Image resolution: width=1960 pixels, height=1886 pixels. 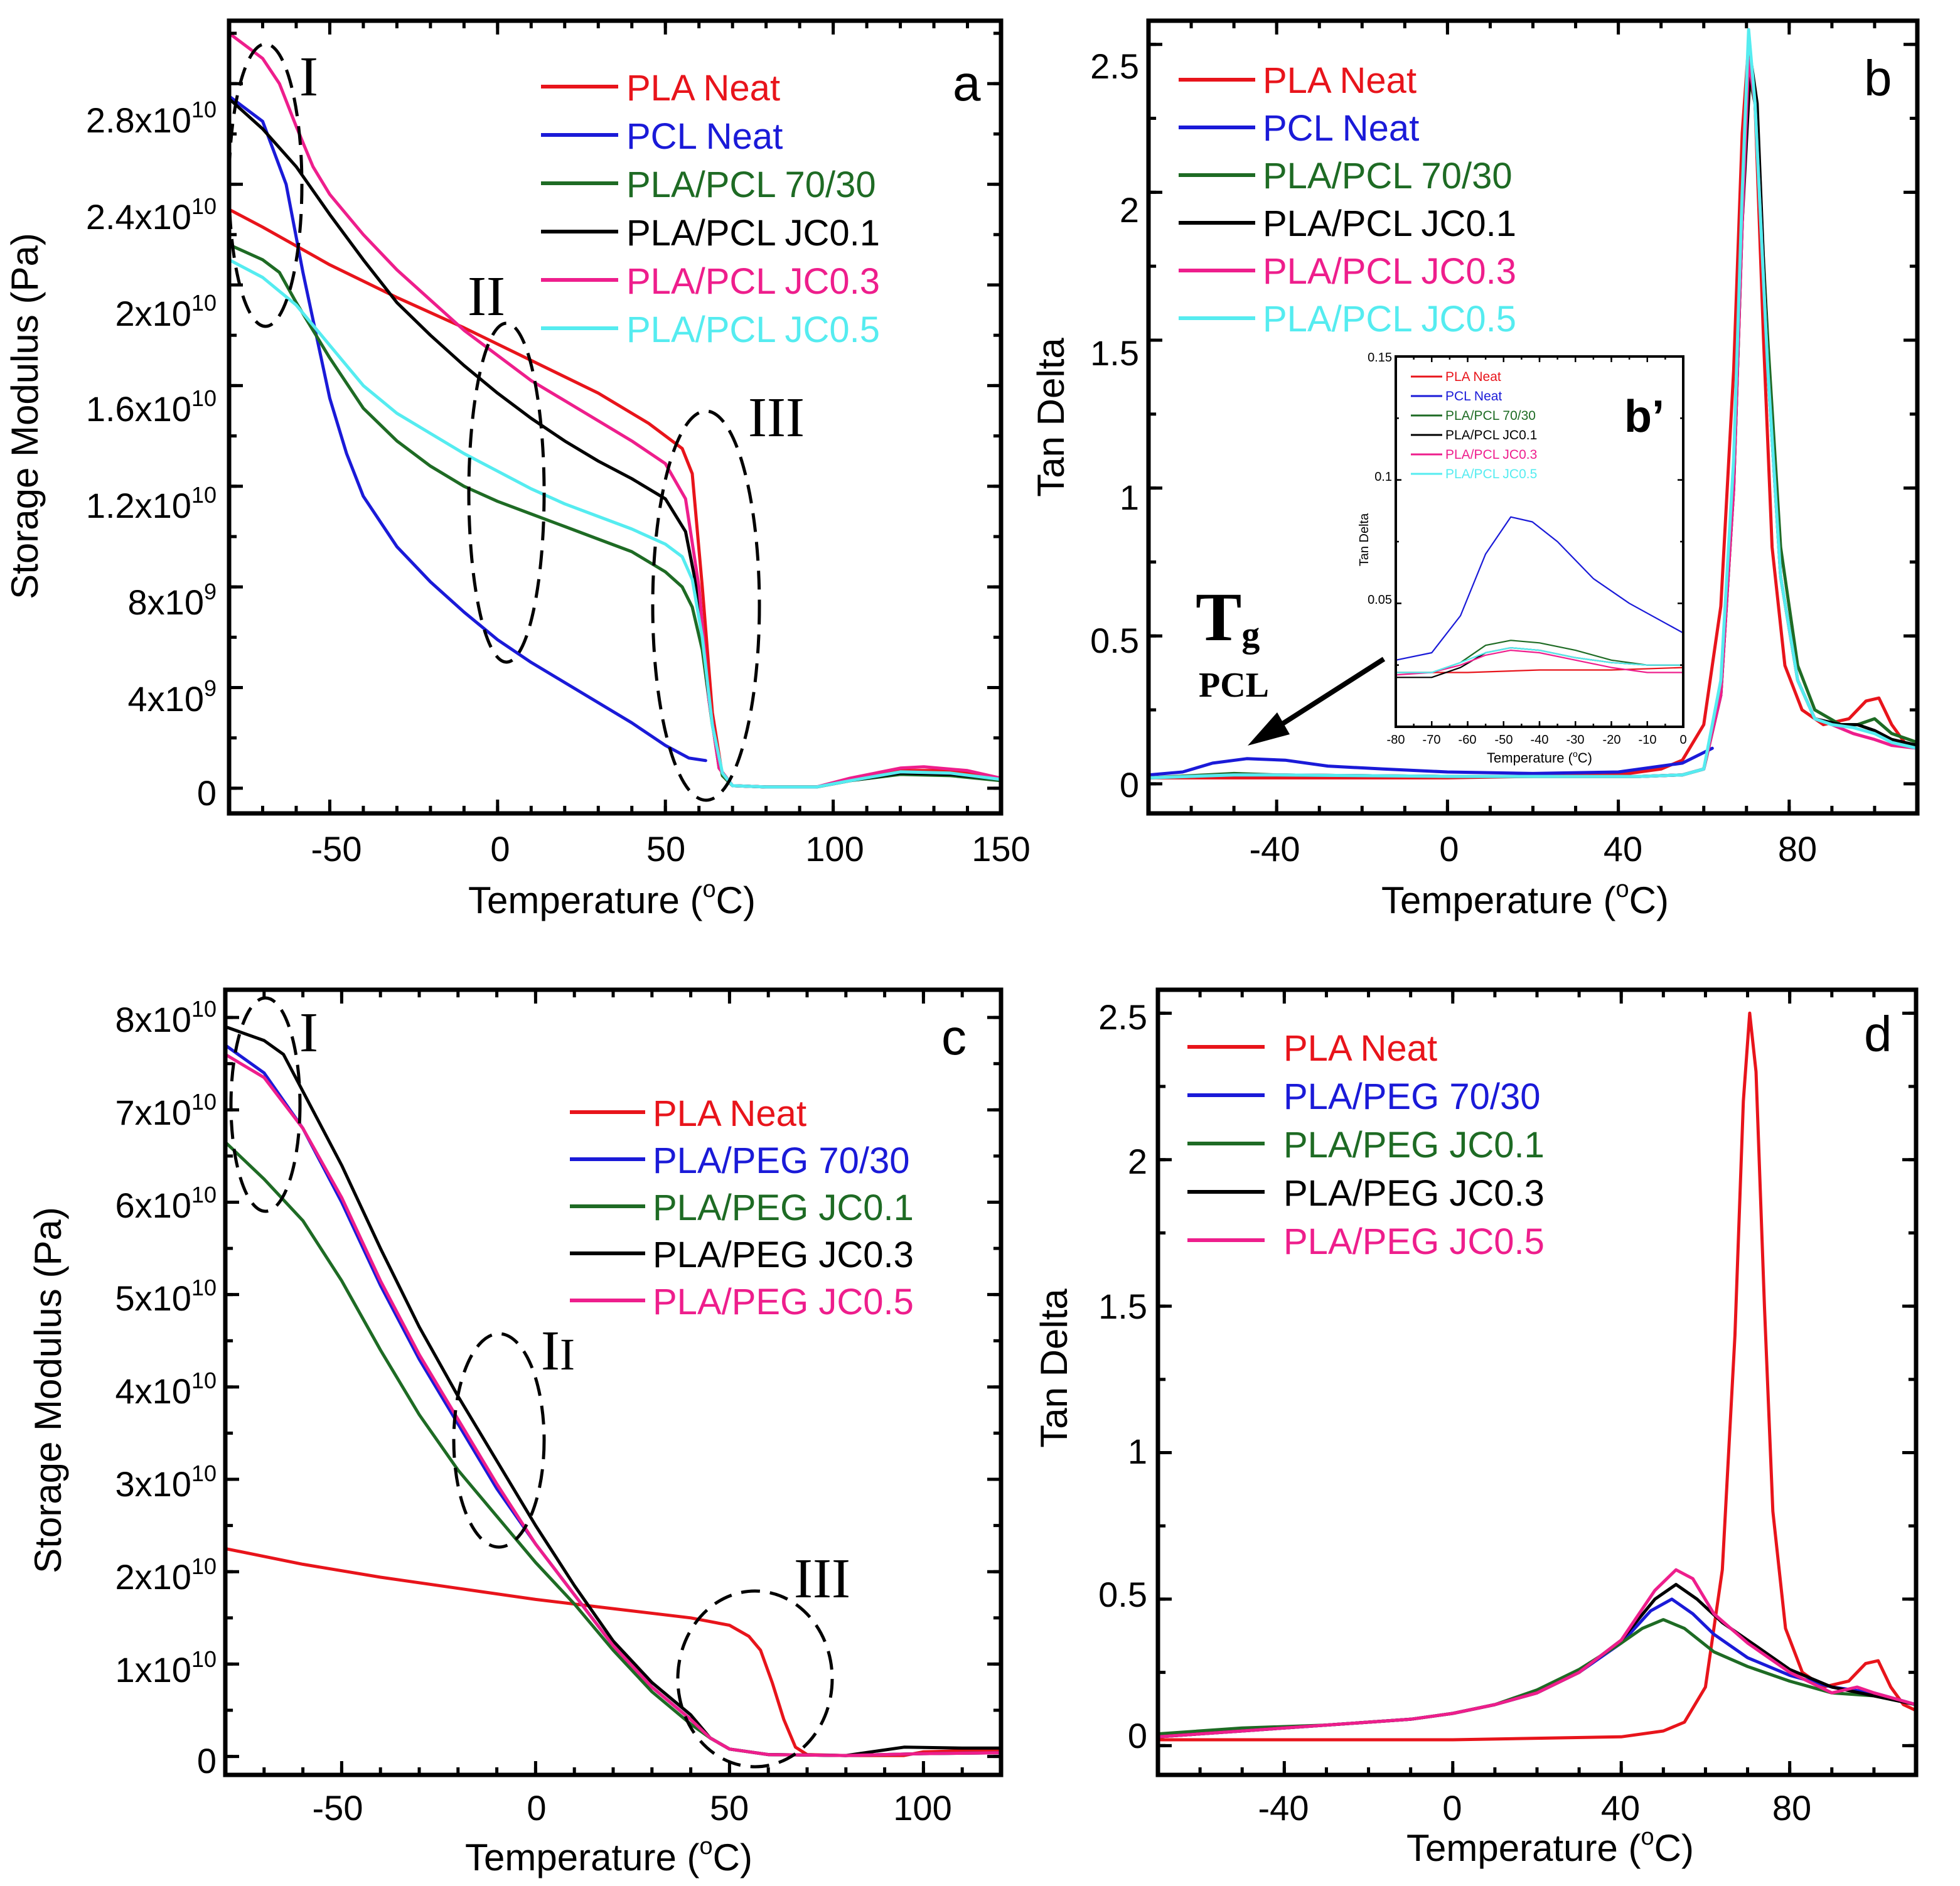 What do you see at coordinates (1490, 416) in the screenshot?
I see `inset-legend-entry: PLA/PCL 70/30` at bounding box center [1490, 416].